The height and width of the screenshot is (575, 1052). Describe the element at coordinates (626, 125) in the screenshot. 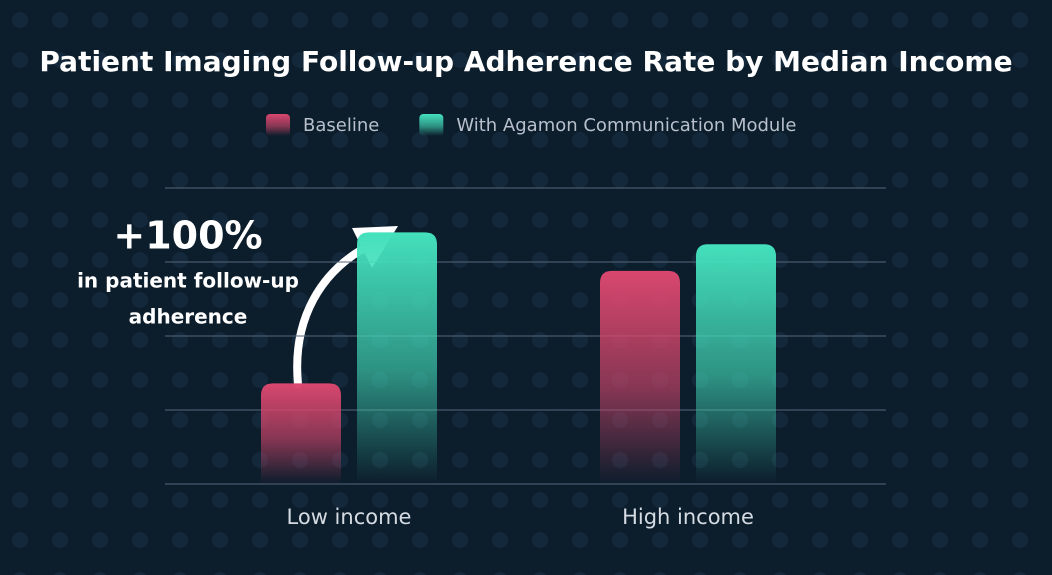

I see `legend-label: With Agamon Communication Module` at that location.